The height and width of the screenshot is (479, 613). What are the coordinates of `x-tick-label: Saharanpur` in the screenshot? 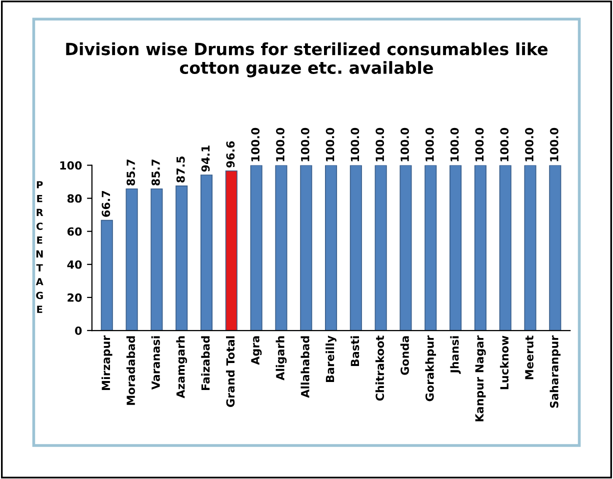 It's located at (555, 371).